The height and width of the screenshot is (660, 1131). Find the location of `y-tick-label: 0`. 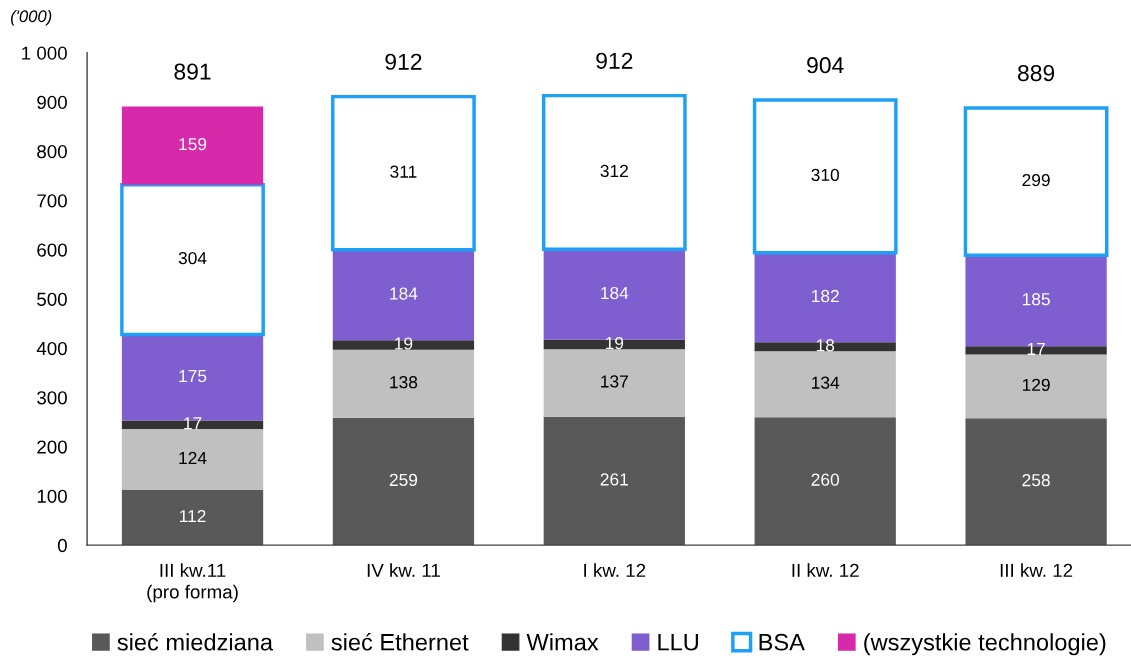

y-tick-label: 0 is located at coordinates (62, 545).